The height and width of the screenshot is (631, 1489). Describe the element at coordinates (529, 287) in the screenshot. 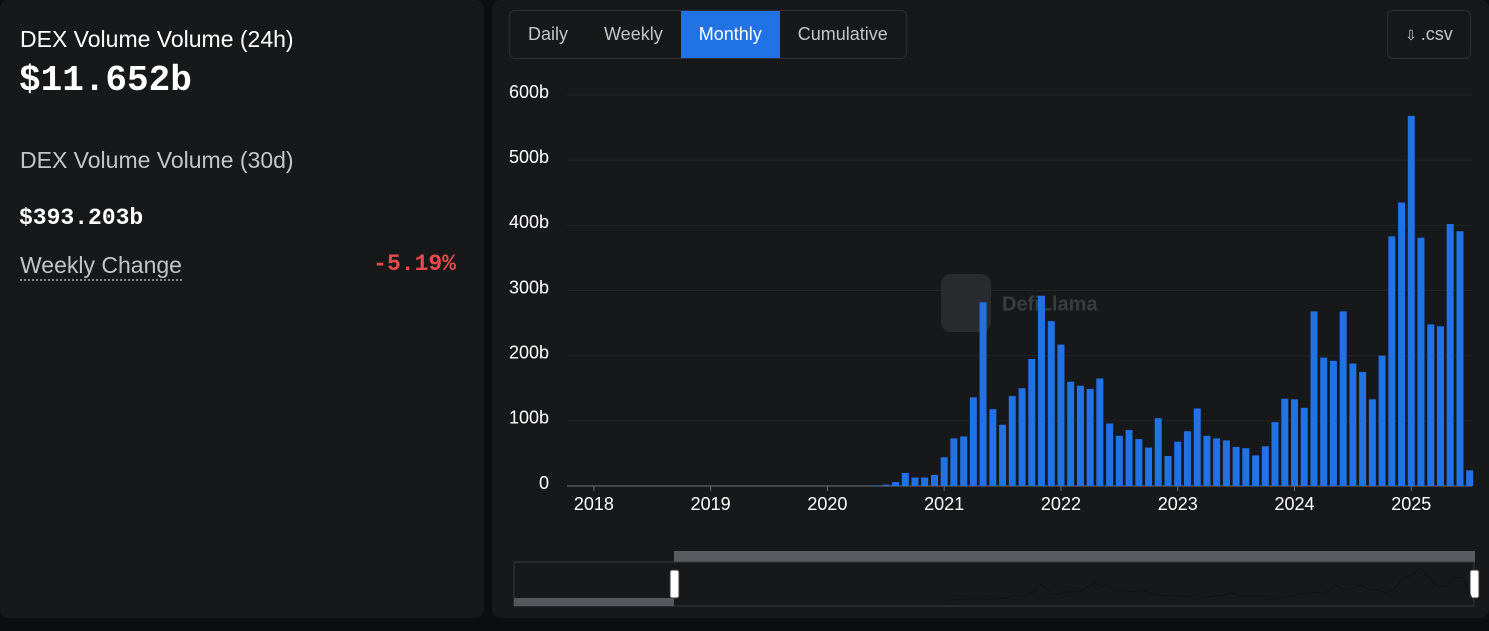

I see `y-tick-label: 300b` at that location.